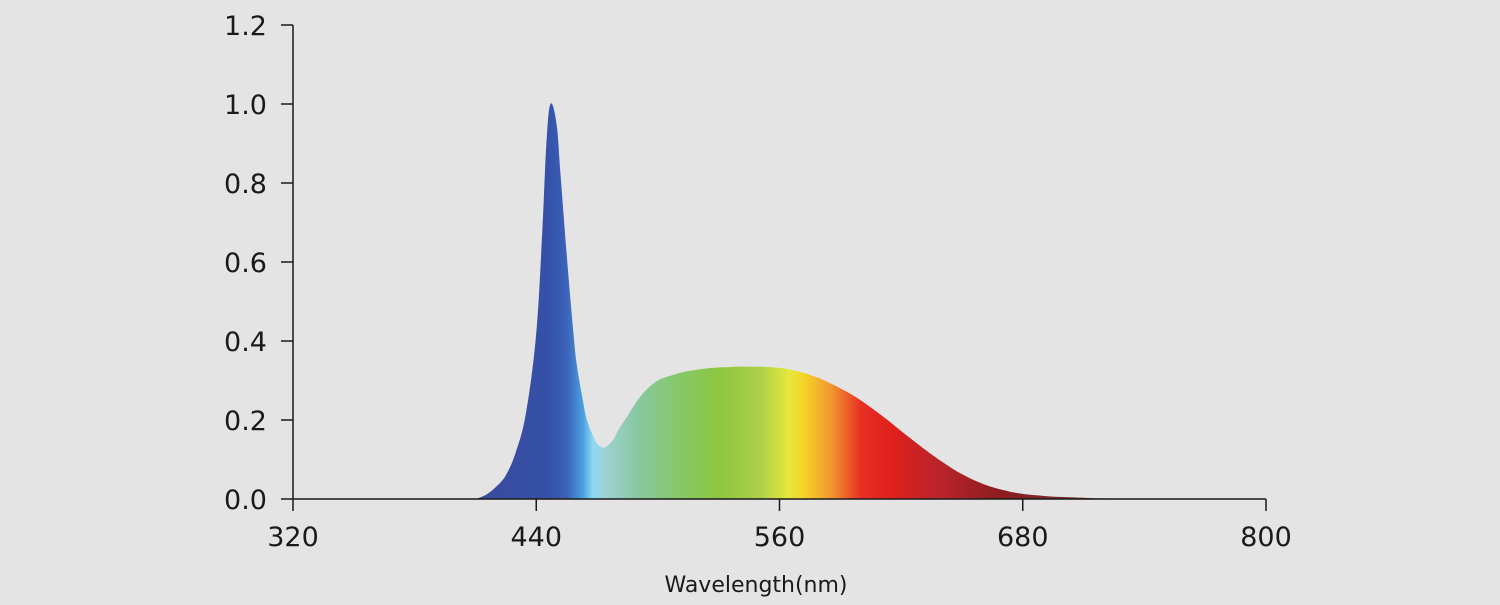 Image resolution: width=1500 pixels, height=605 pixels. Describe the element at coordinates (245, 500) in the screenshot. I see `y-tick-label: 0.0` at that location.